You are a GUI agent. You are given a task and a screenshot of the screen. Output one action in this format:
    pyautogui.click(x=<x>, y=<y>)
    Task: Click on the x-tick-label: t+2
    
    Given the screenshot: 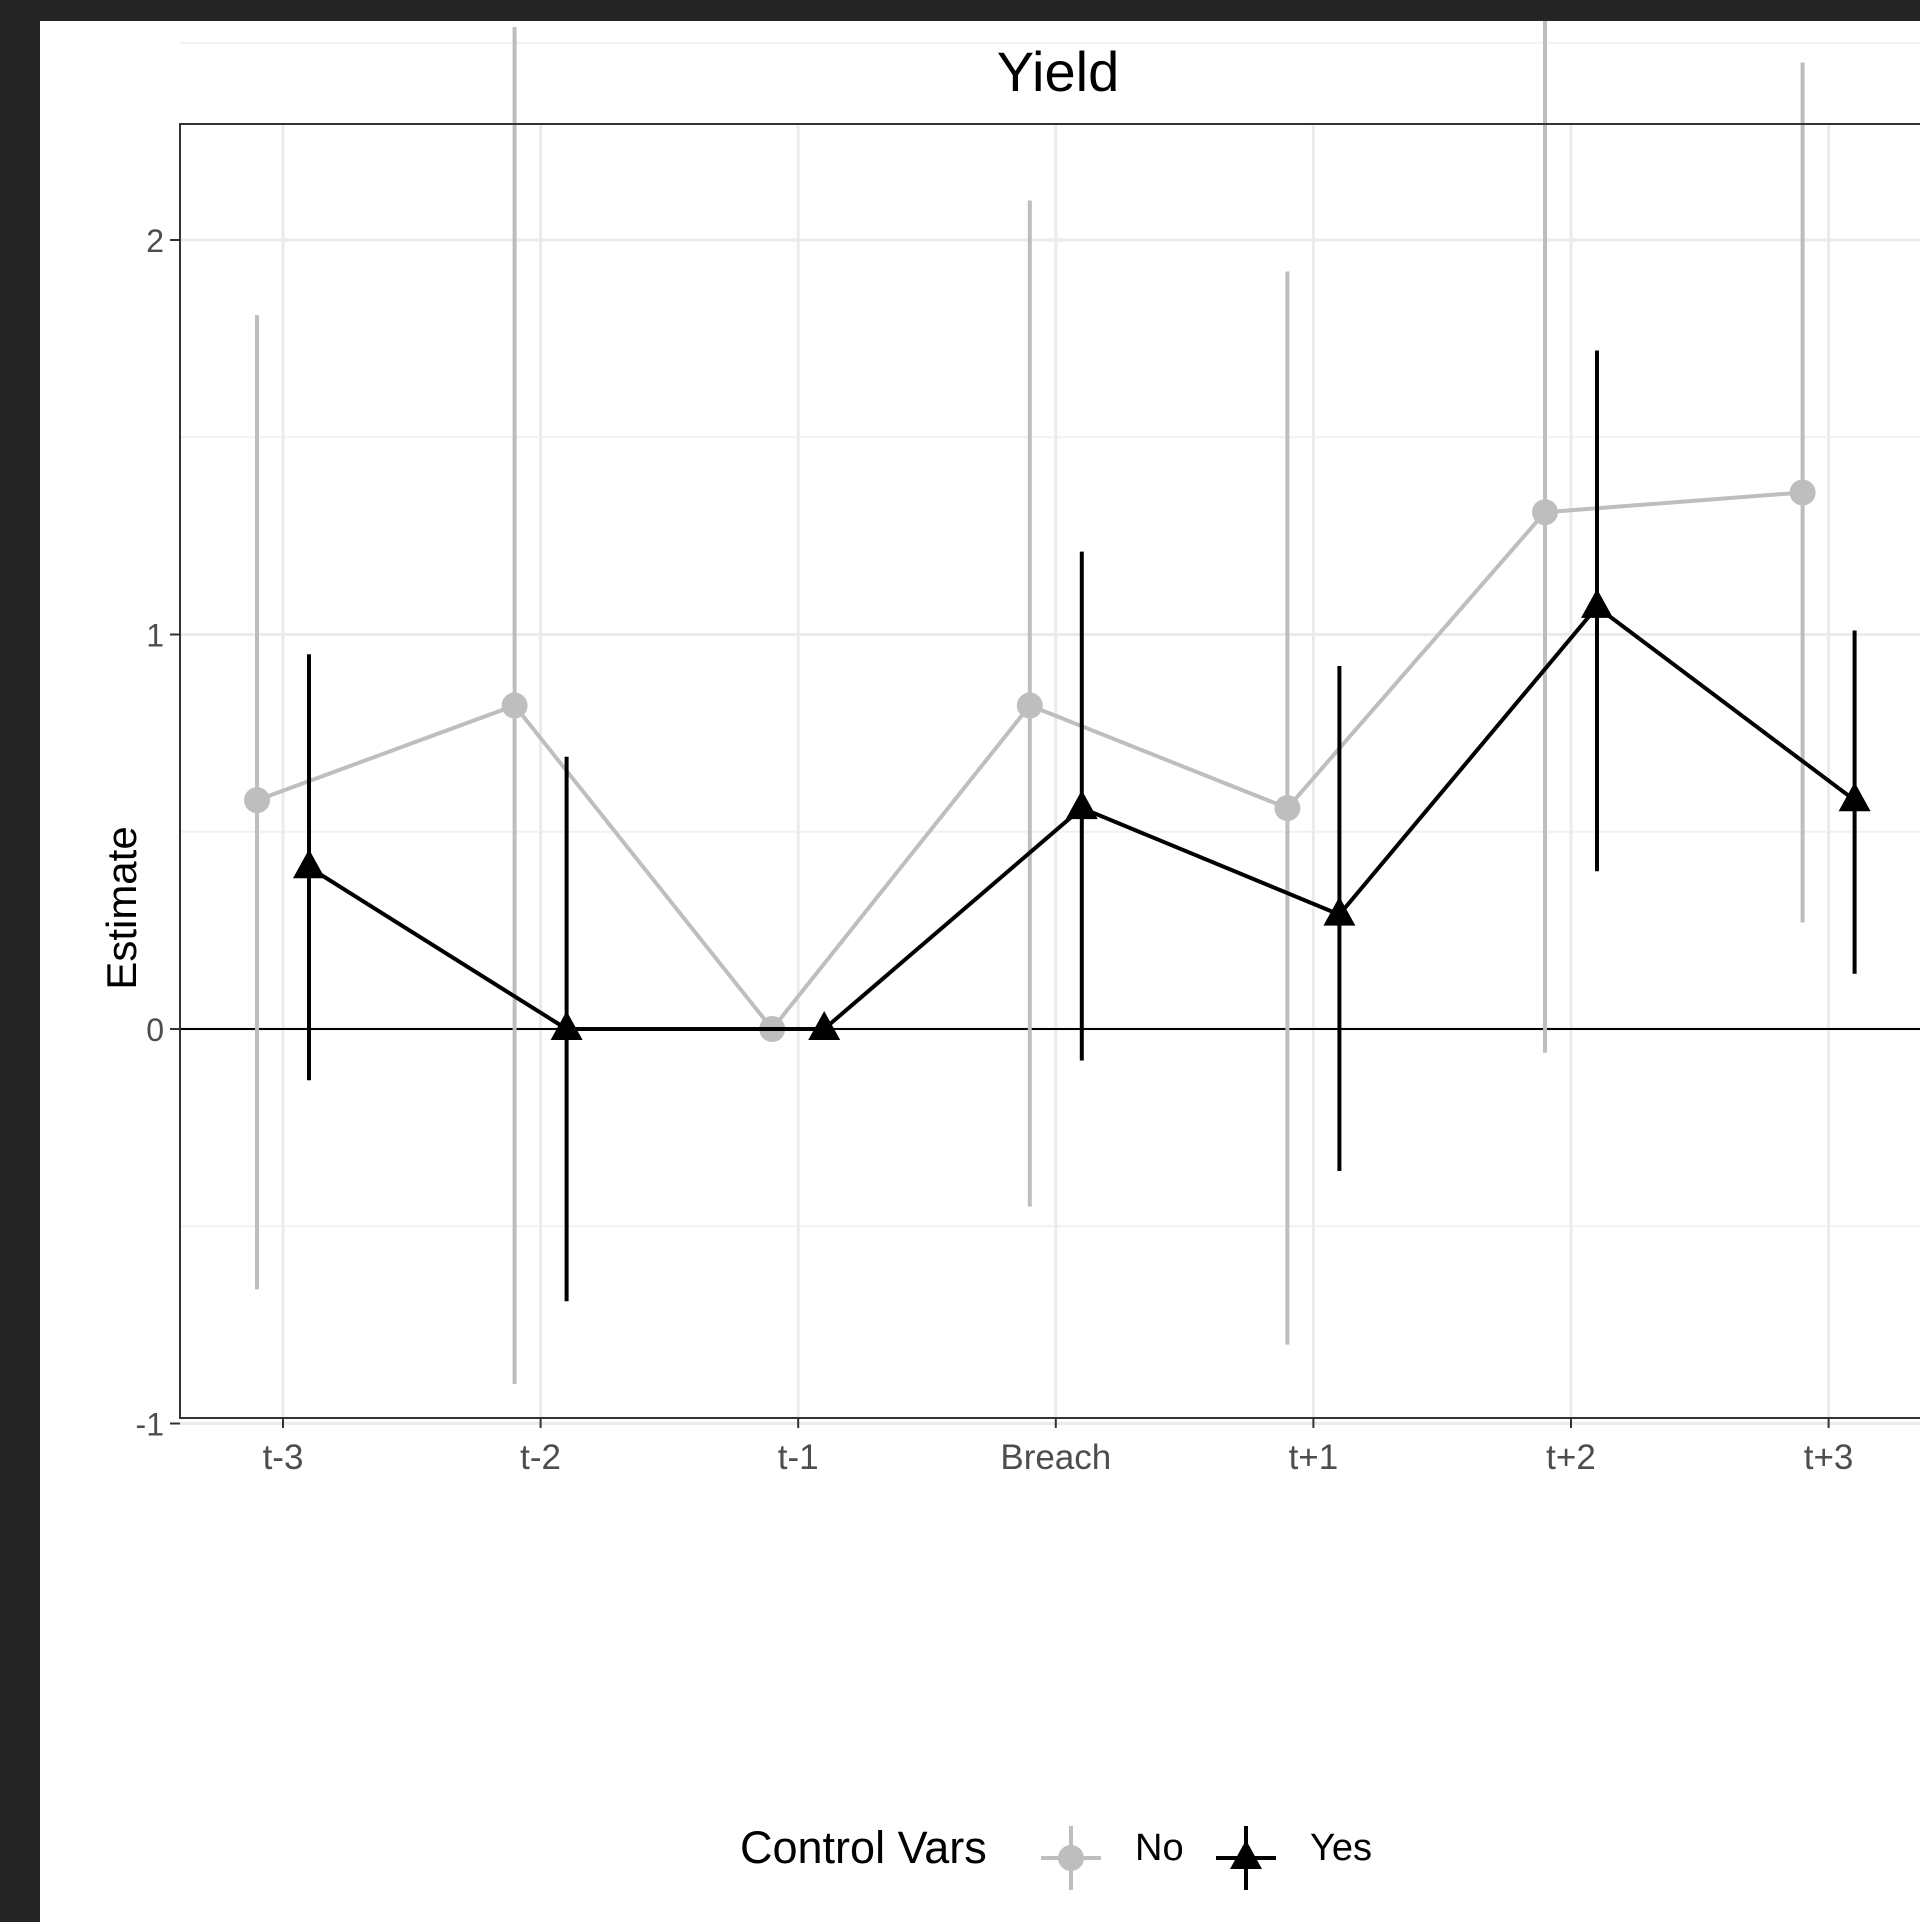 What is the action you would take?
    pyautogui.click(x=1571, y=1457)
    